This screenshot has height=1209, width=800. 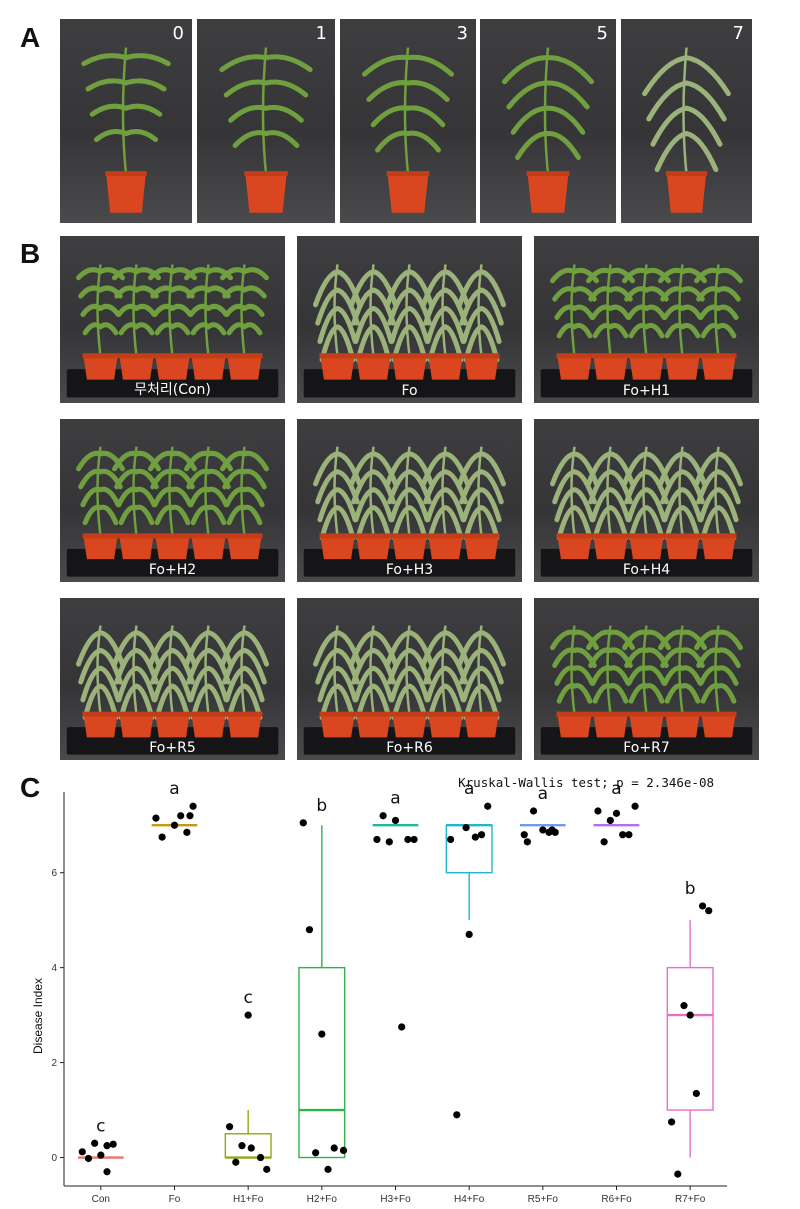 What do you see at coordinates (548, 121) in the screenshot?
I see `day-photo: 5` at bounding box center [548, 121].